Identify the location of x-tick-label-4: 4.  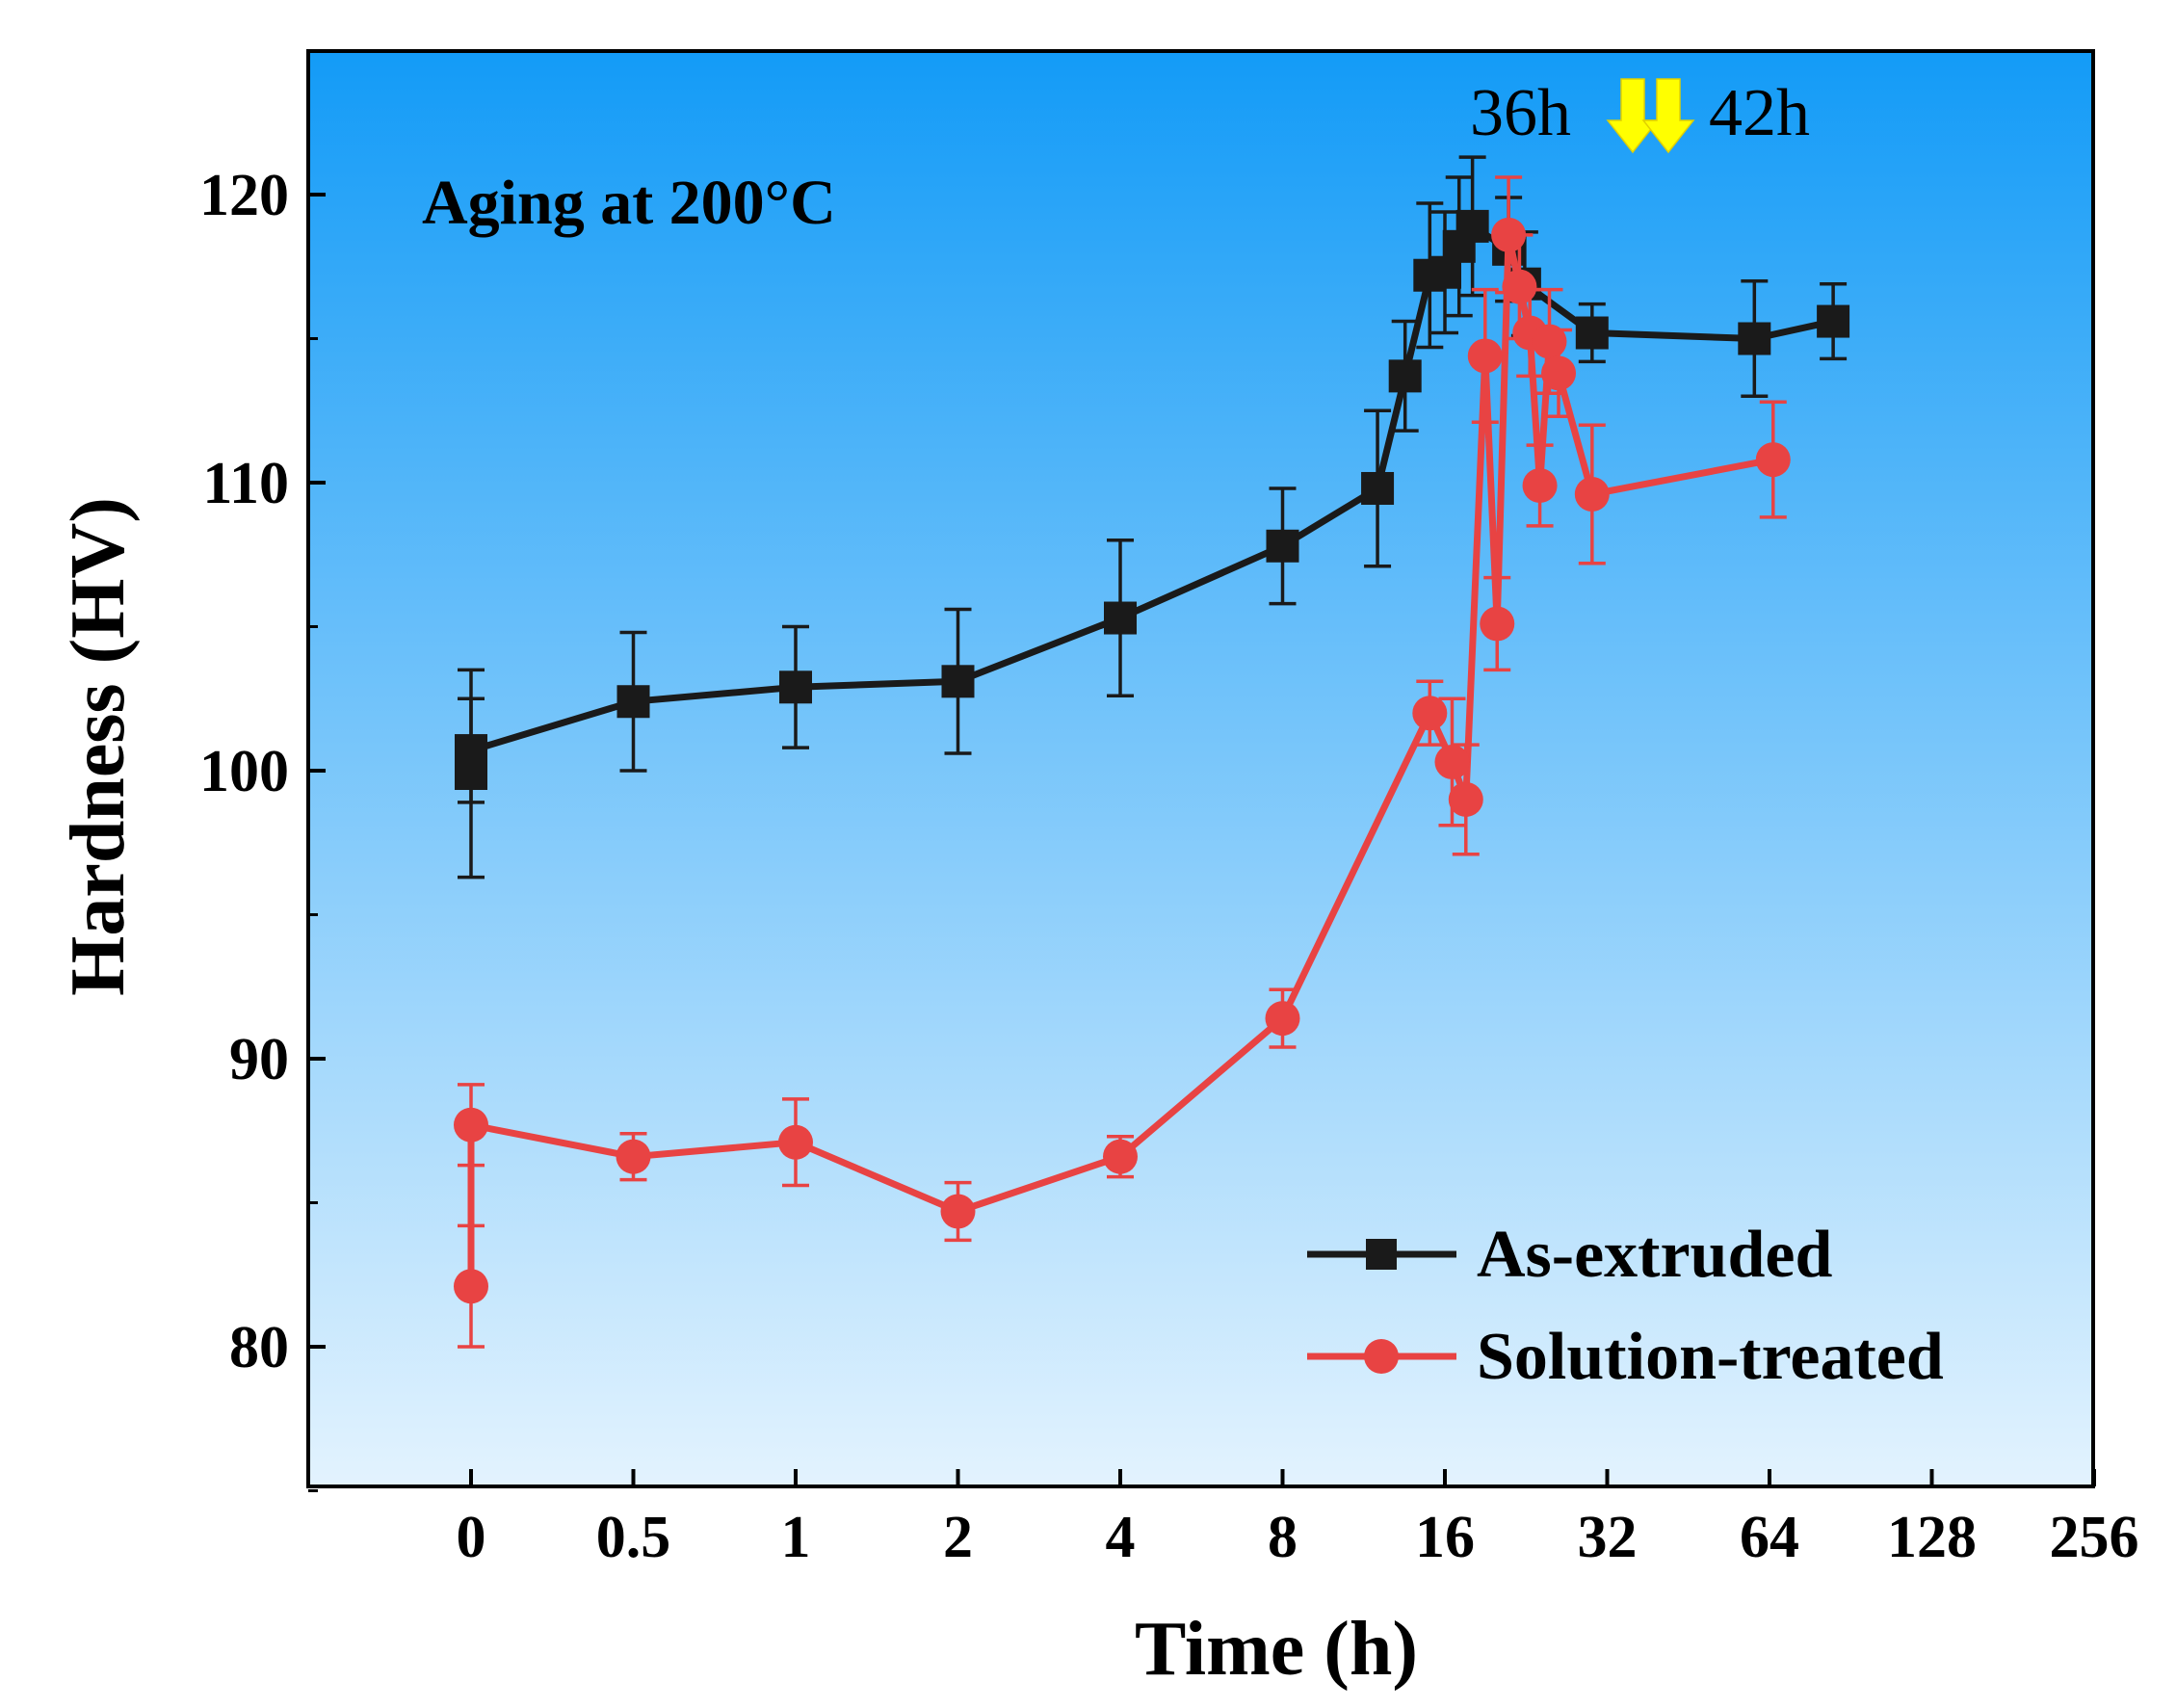
(1121, 1537).